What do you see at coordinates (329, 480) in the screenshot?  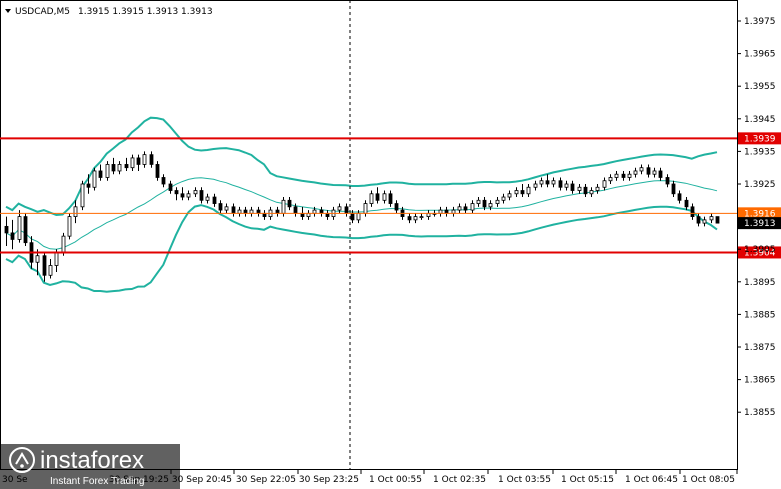 I see `x-tick-label: 30 Sep 23:25` at bounding box center [329, 480].